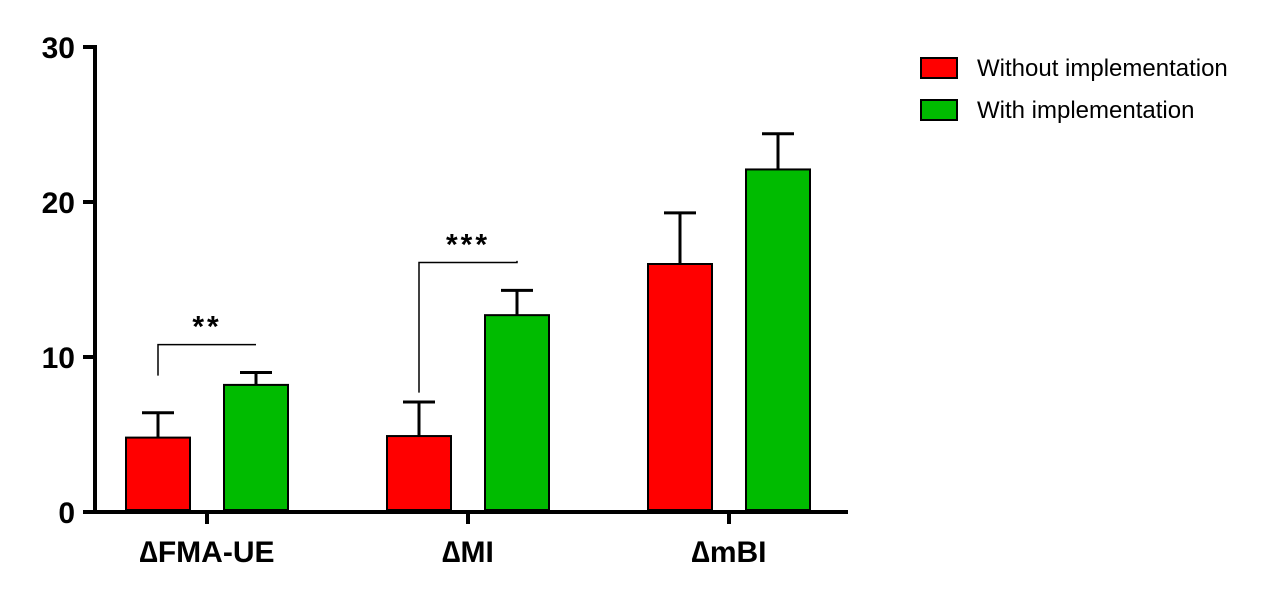  I want to click on x-tick-label: ∆mBI, so click(728, 552).